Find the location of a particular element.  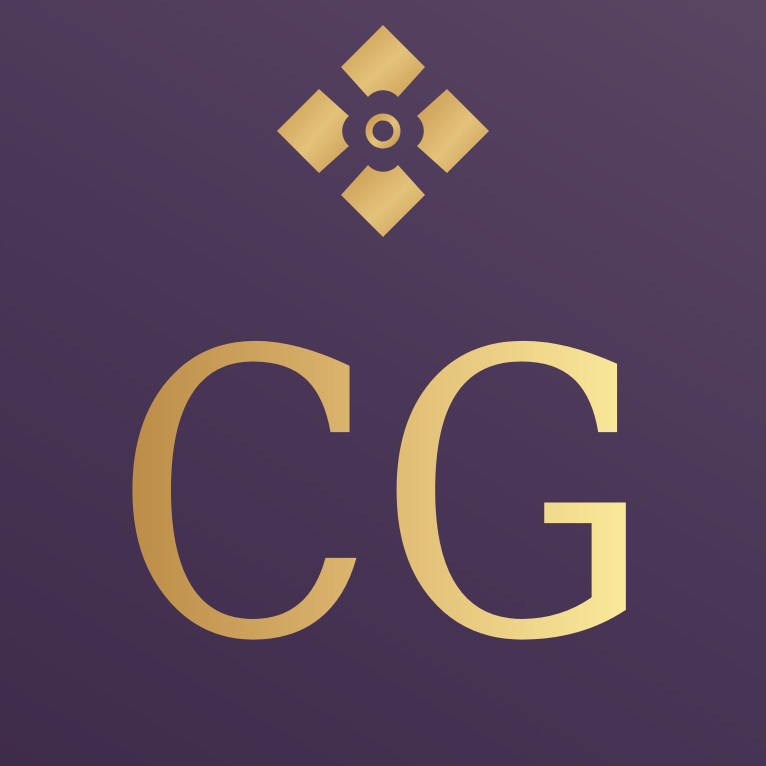

ornament-petal-top is located at coordinates (383, 61).